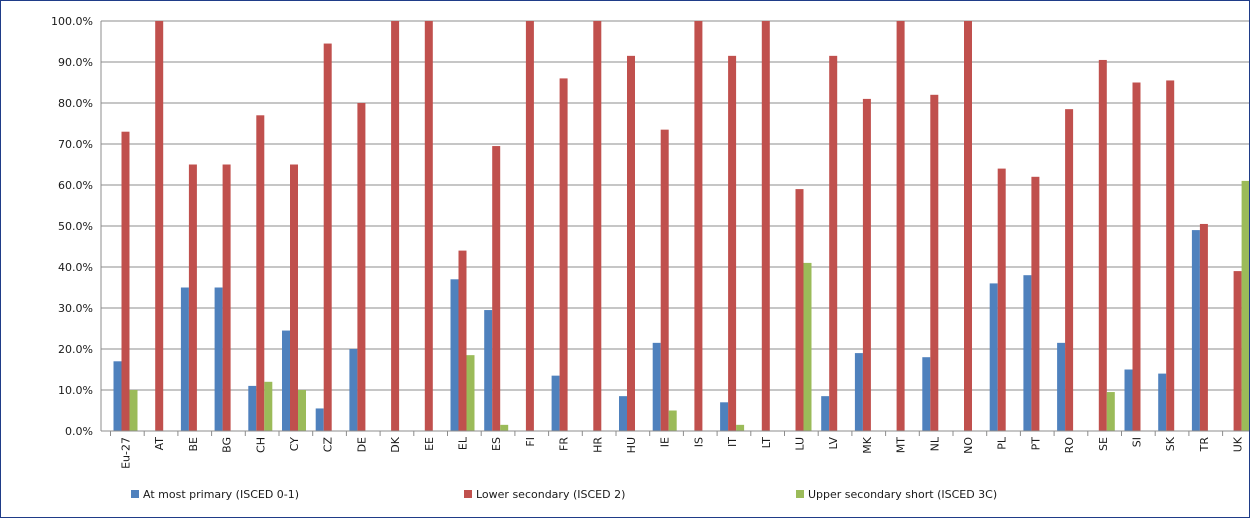 This screenshot has height=521, width=1250. I want to click on y-tick-label: 100.0%, so click(72, 21).